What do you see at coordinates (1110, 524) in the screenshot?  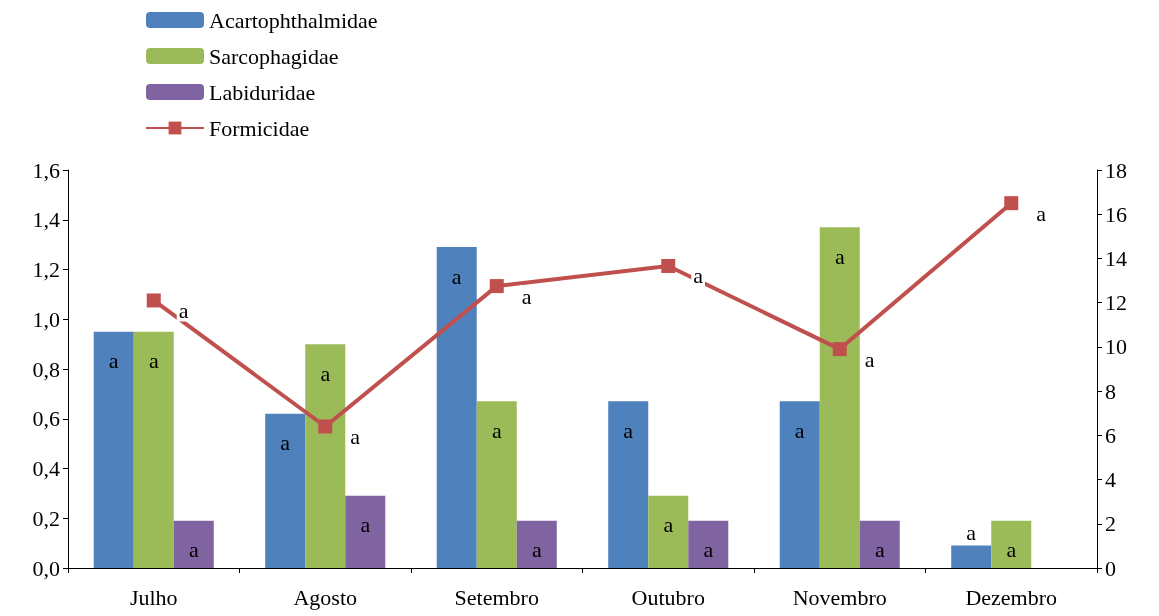 I see `y2-tick-label: 2` at bounding box center [1110, 524].